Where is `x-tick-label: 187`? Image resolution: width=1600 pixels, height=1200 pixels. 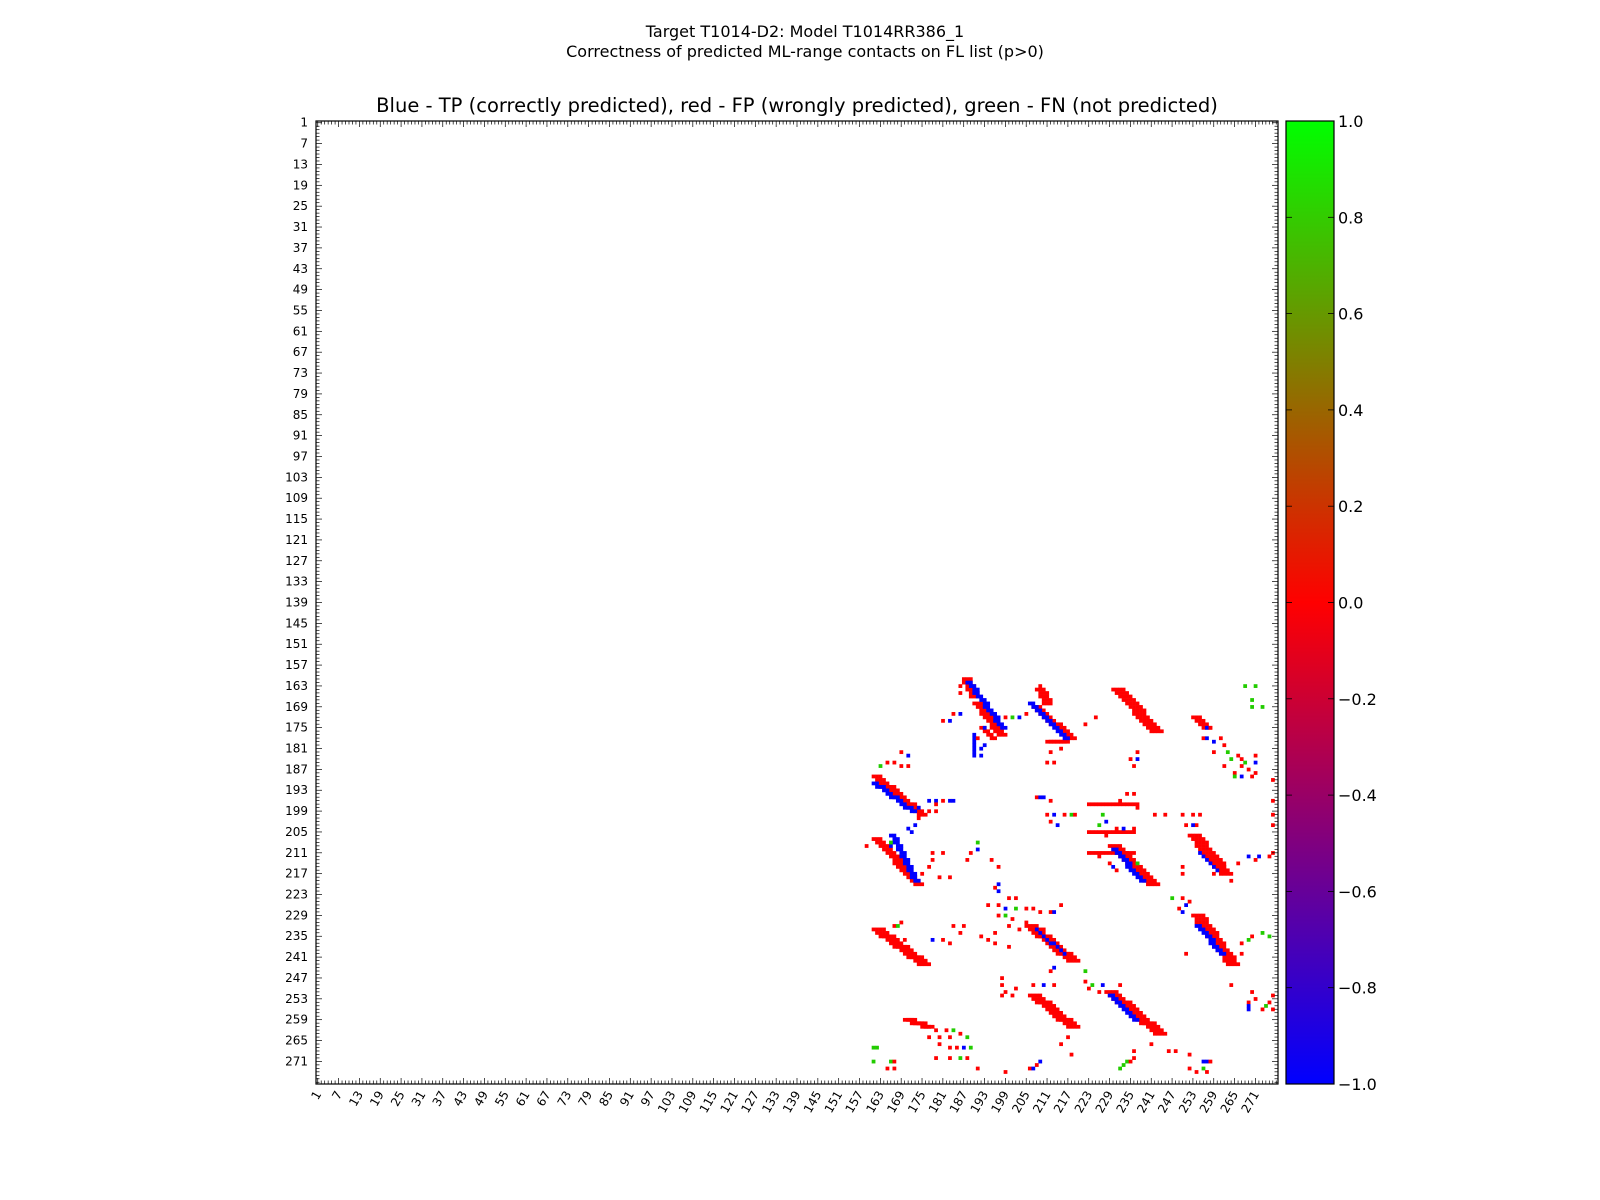
x-tick-label: 187 is located at coordinates (959, 1102).